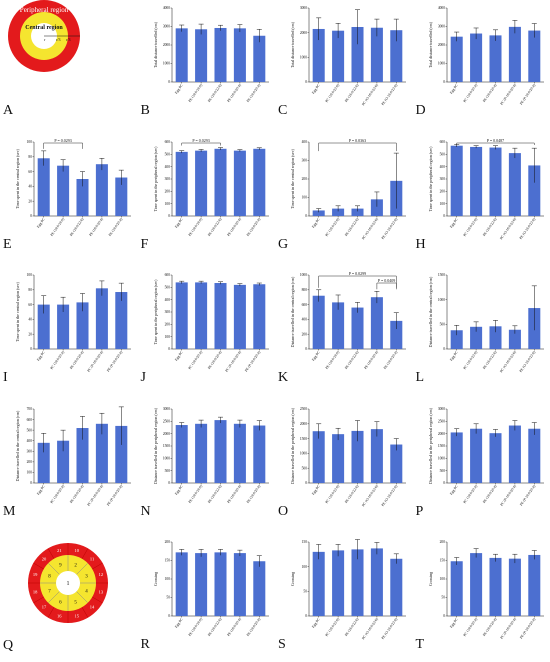 This screenshot has width=550, height=662. I want to click on y-tick-label: 1500, so click(303, 438).